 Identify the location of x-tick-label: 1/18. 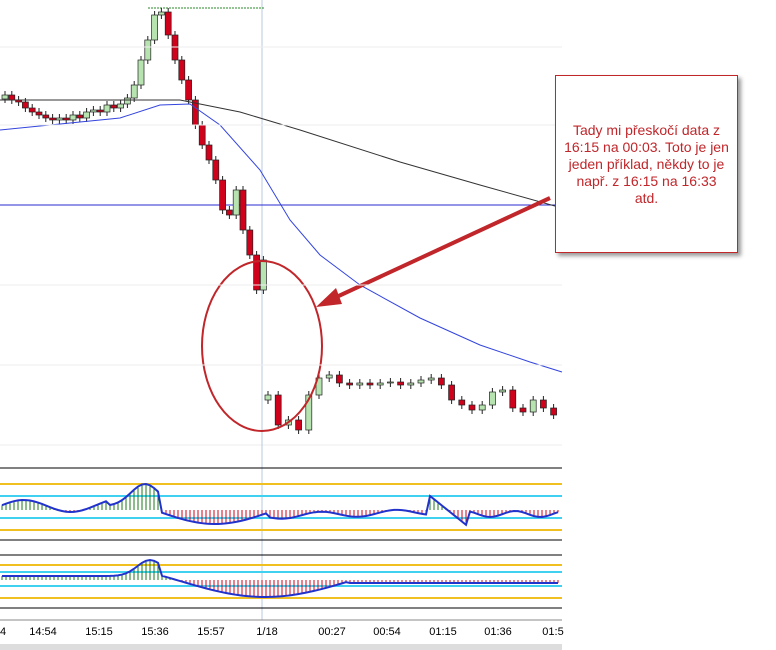
(266, 632).